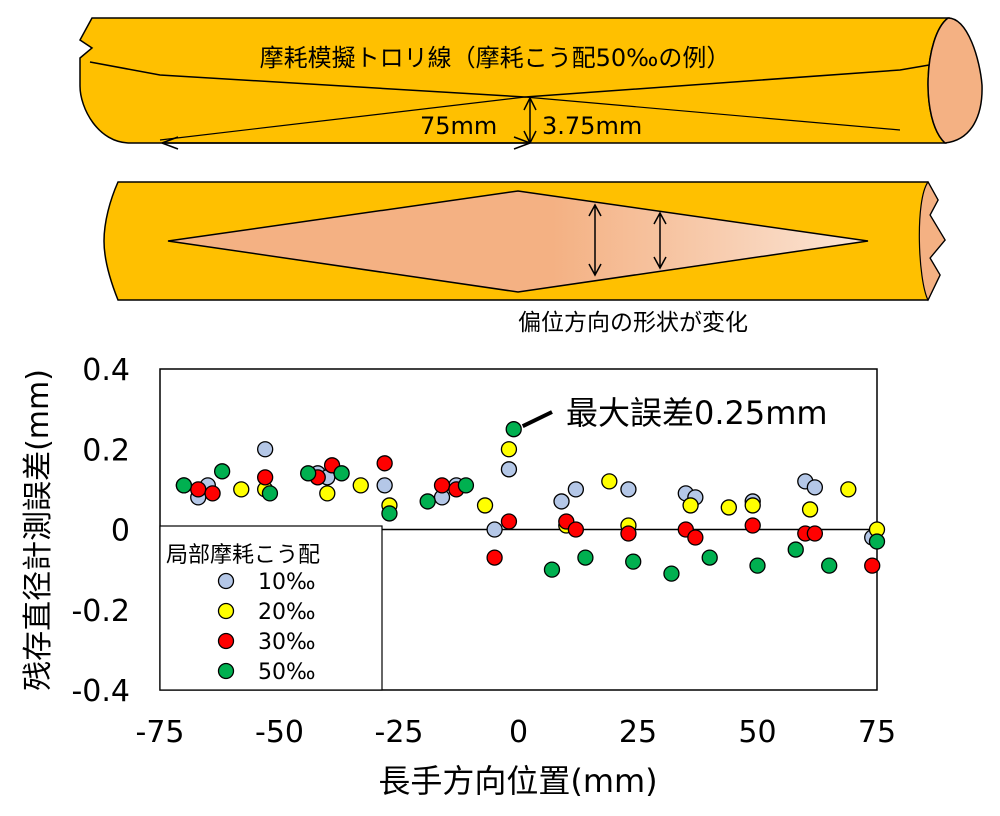  Describe the element at coordinates (495, 58) in the screenshot. I see `wire-title: 摩耗模擬トロリ線（摩耗こう配50‰の例）` at that location.